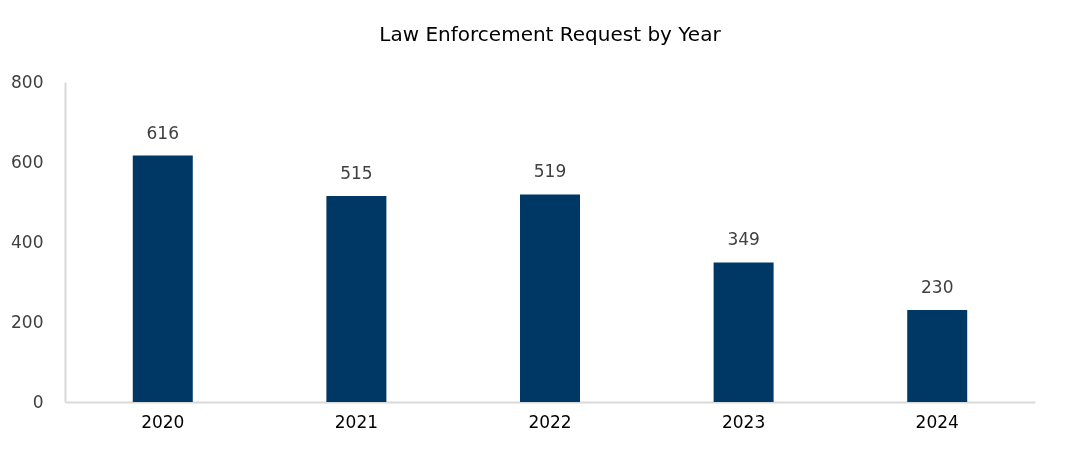  What do you see at coordinates (163, 421) in the screenshot?
I see `x-tick-label: 2020` at bounding box center [163, 421].